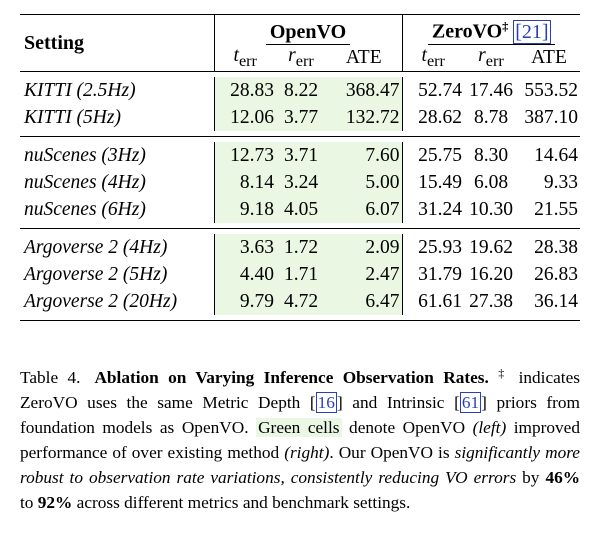  Describe the element at coordinates (432, 209) in the screenshot. I see `zerovo-cell: 31.24` at that location.